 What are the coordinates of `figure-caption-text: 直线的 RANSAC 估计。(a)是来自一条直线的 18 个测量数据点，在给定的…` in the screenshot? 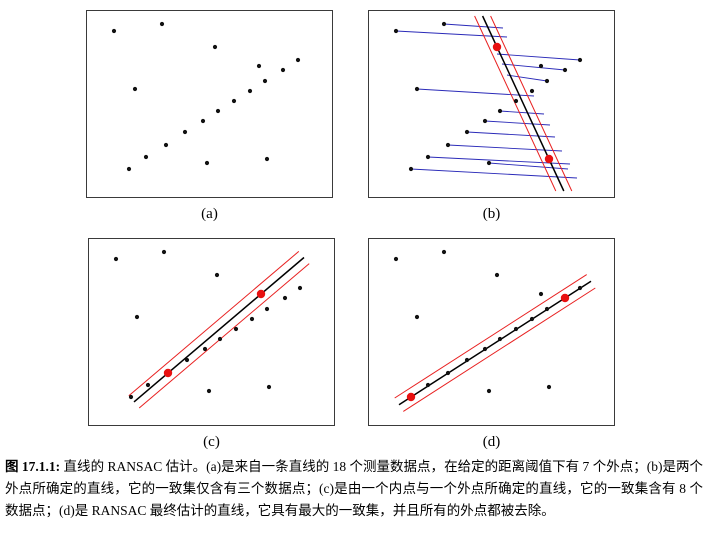 It's located at (354, 488).